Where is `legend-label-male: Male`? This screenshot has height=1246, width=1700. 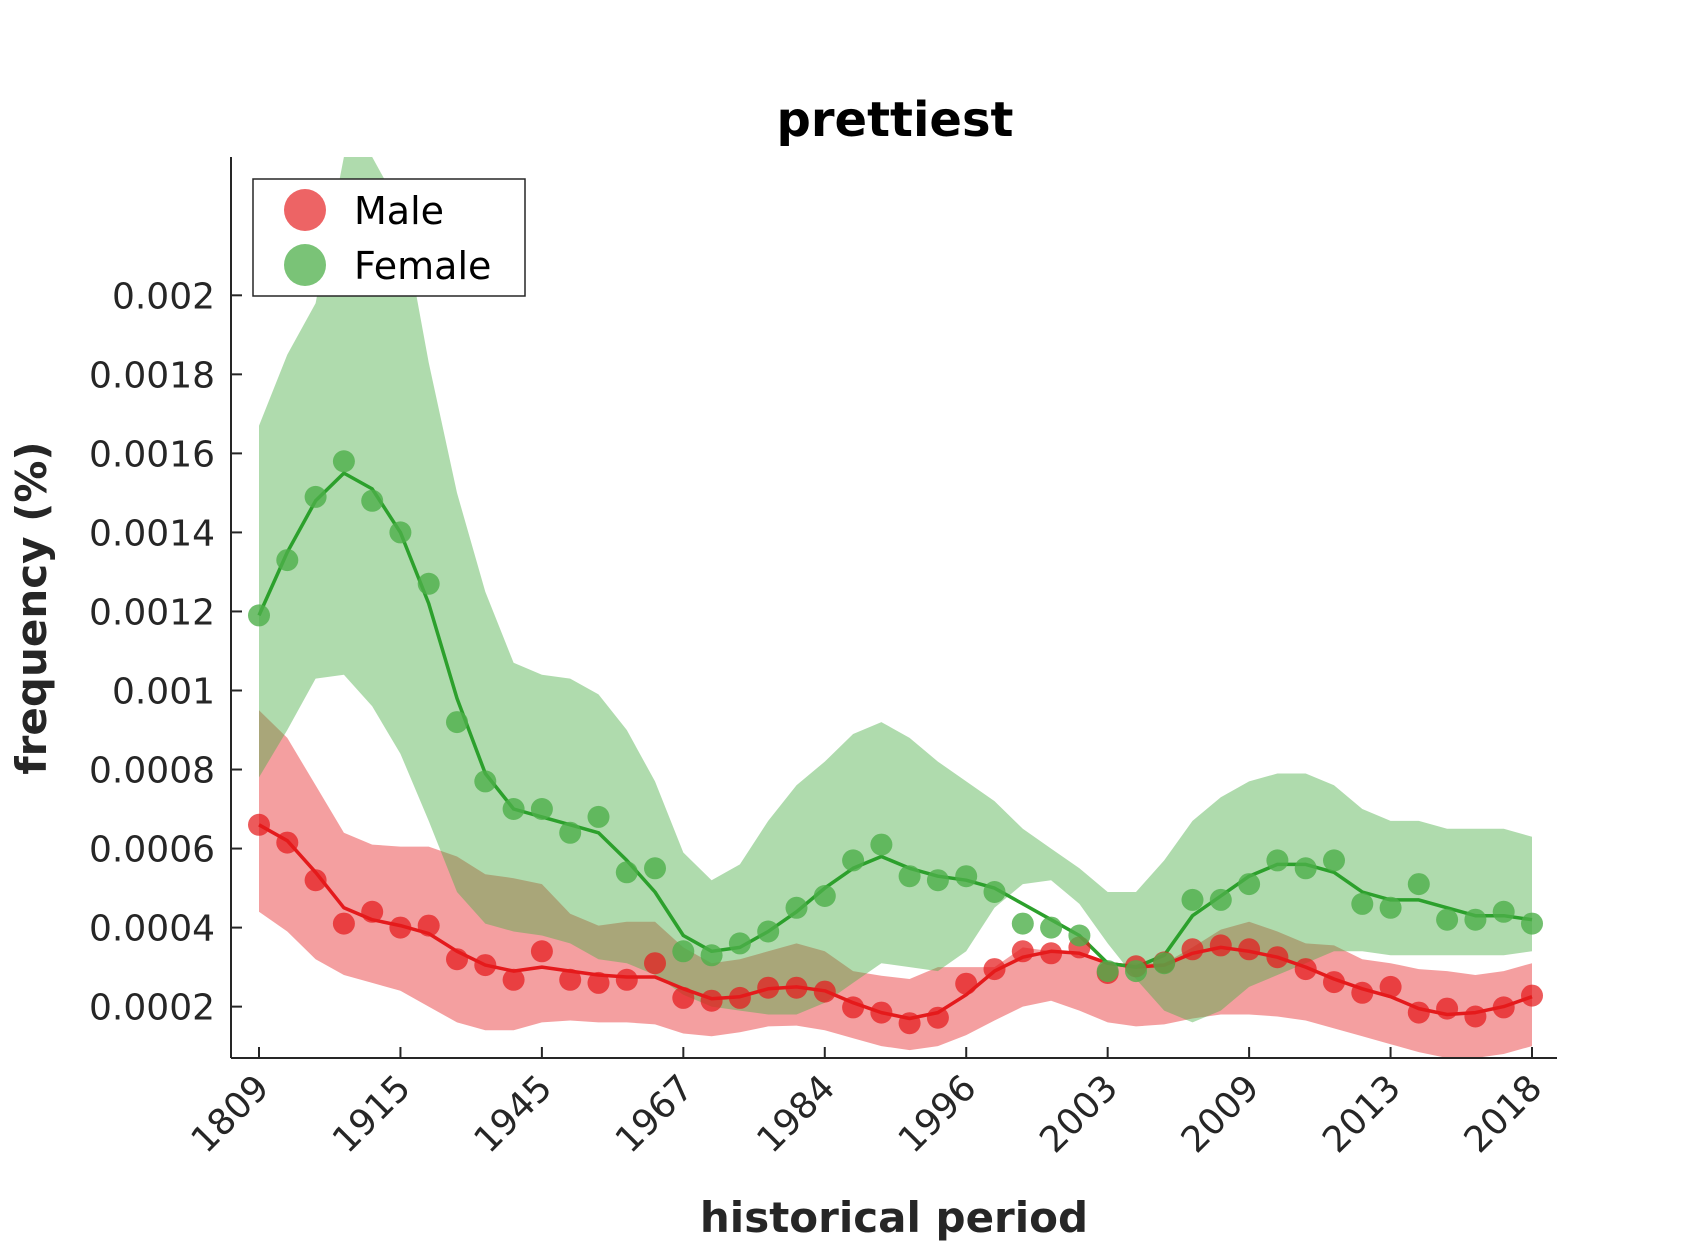 legend-label-male: Male is located at coordinates (399, 211).